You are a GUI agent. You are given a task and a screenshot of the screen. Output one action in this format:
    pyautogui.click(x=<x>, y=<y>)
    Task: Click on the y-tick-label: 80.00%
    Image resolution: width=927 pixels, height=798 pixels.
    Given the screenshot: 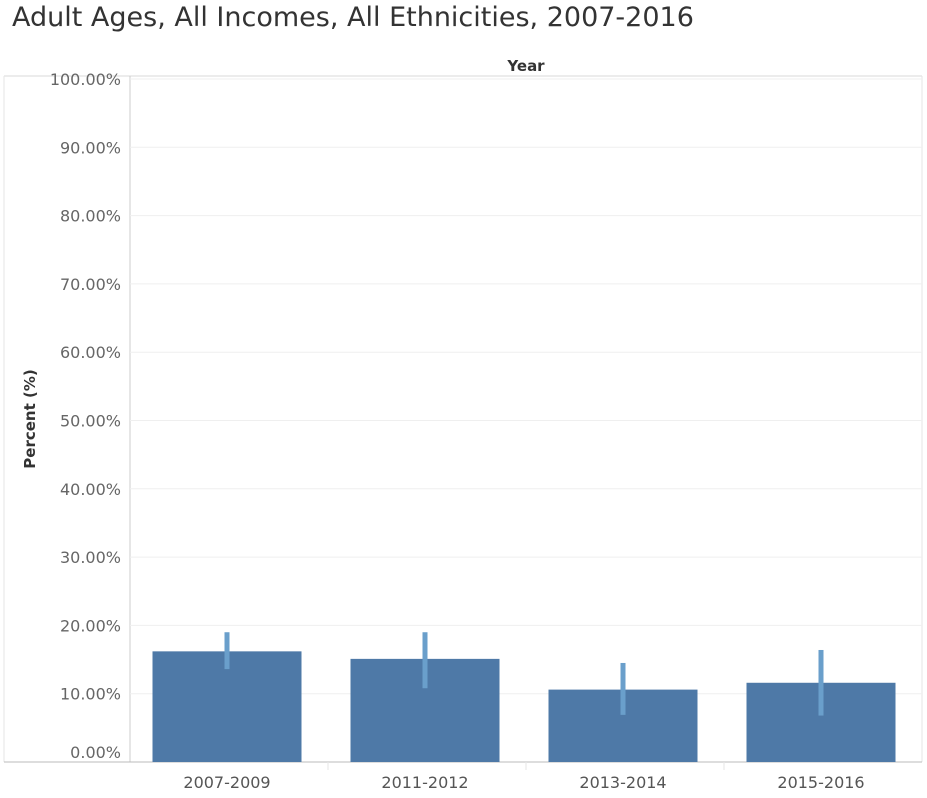 What is the action you would take?
    pyautogui.click(x=90, y=216)
    